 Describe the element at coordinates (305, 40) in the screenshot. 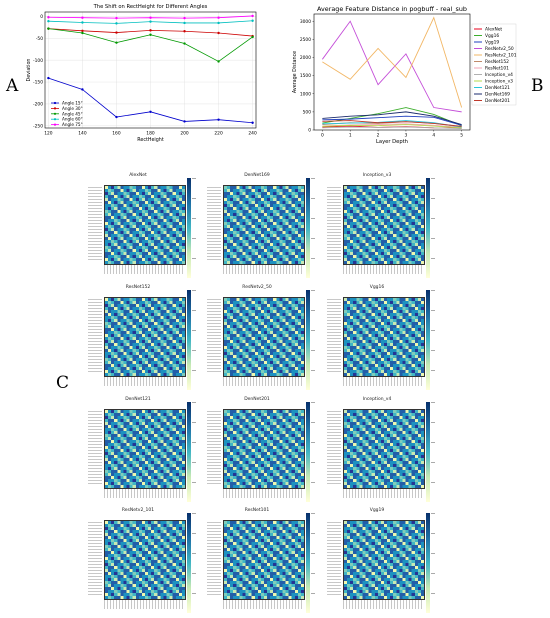

I see `y-tick-label: 2500` at that location.